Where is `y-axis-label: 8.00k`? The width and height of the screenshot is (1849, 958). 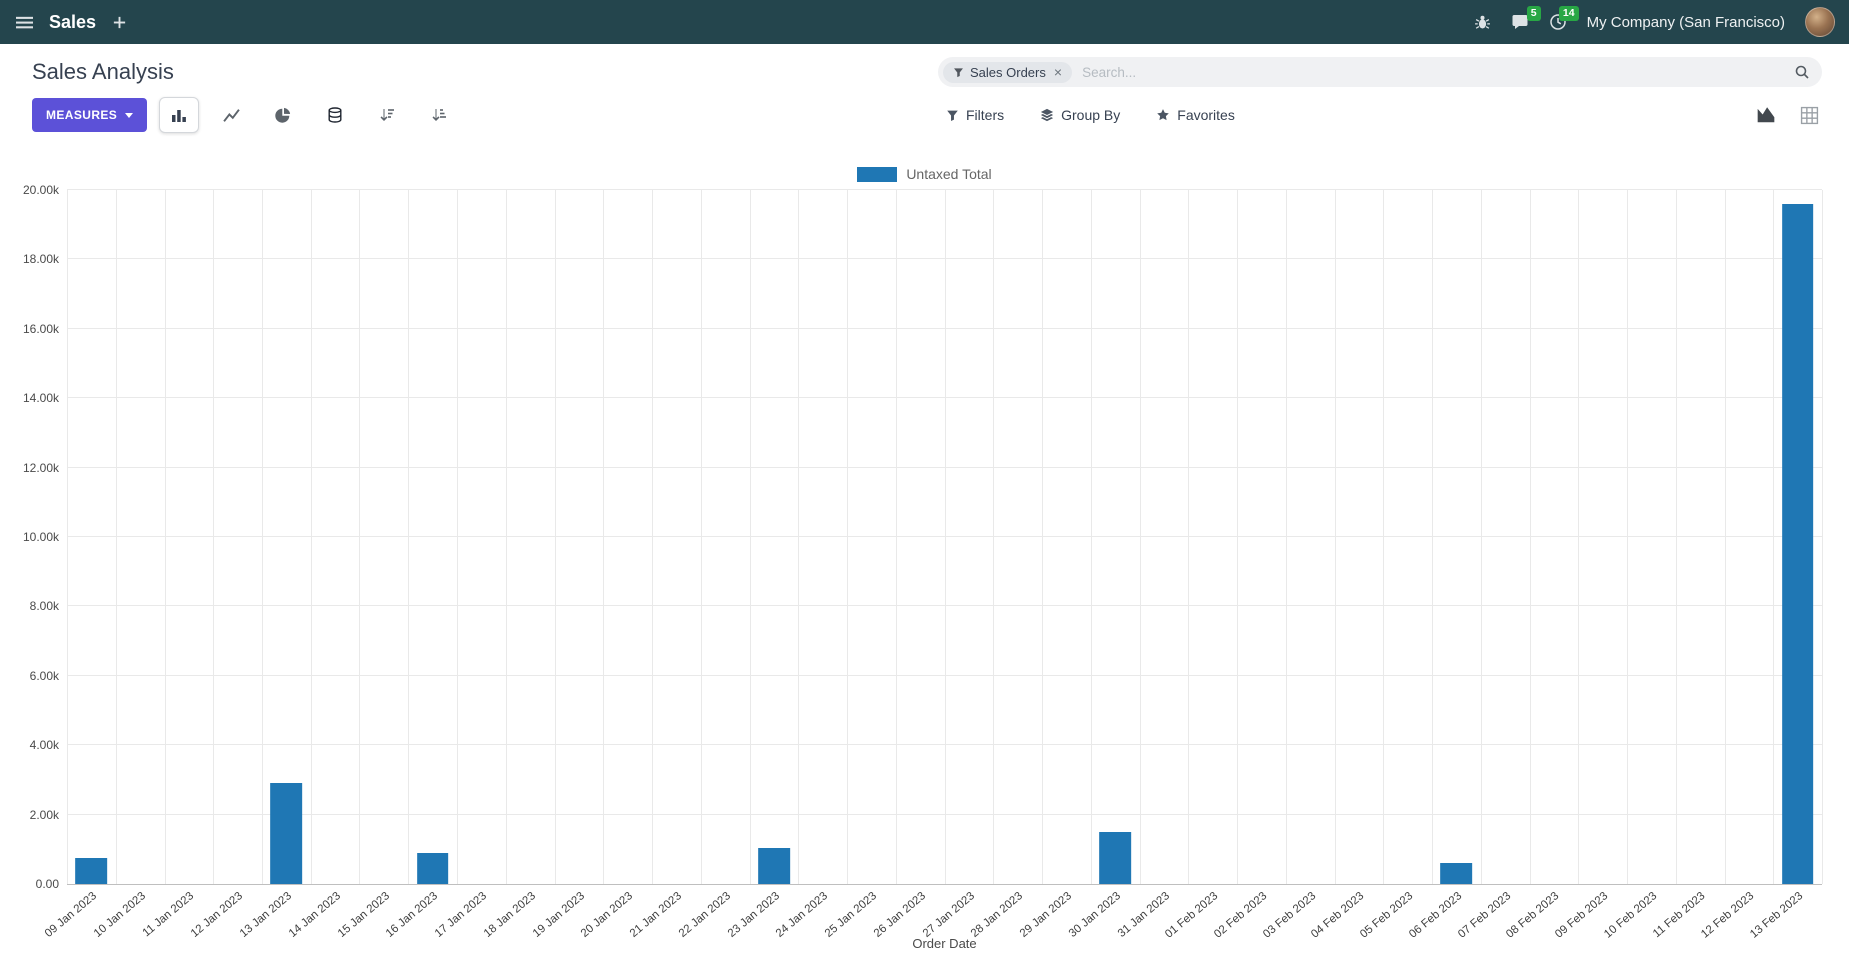
y-axis-label: 8.00k is located at coordinates (44, 606).